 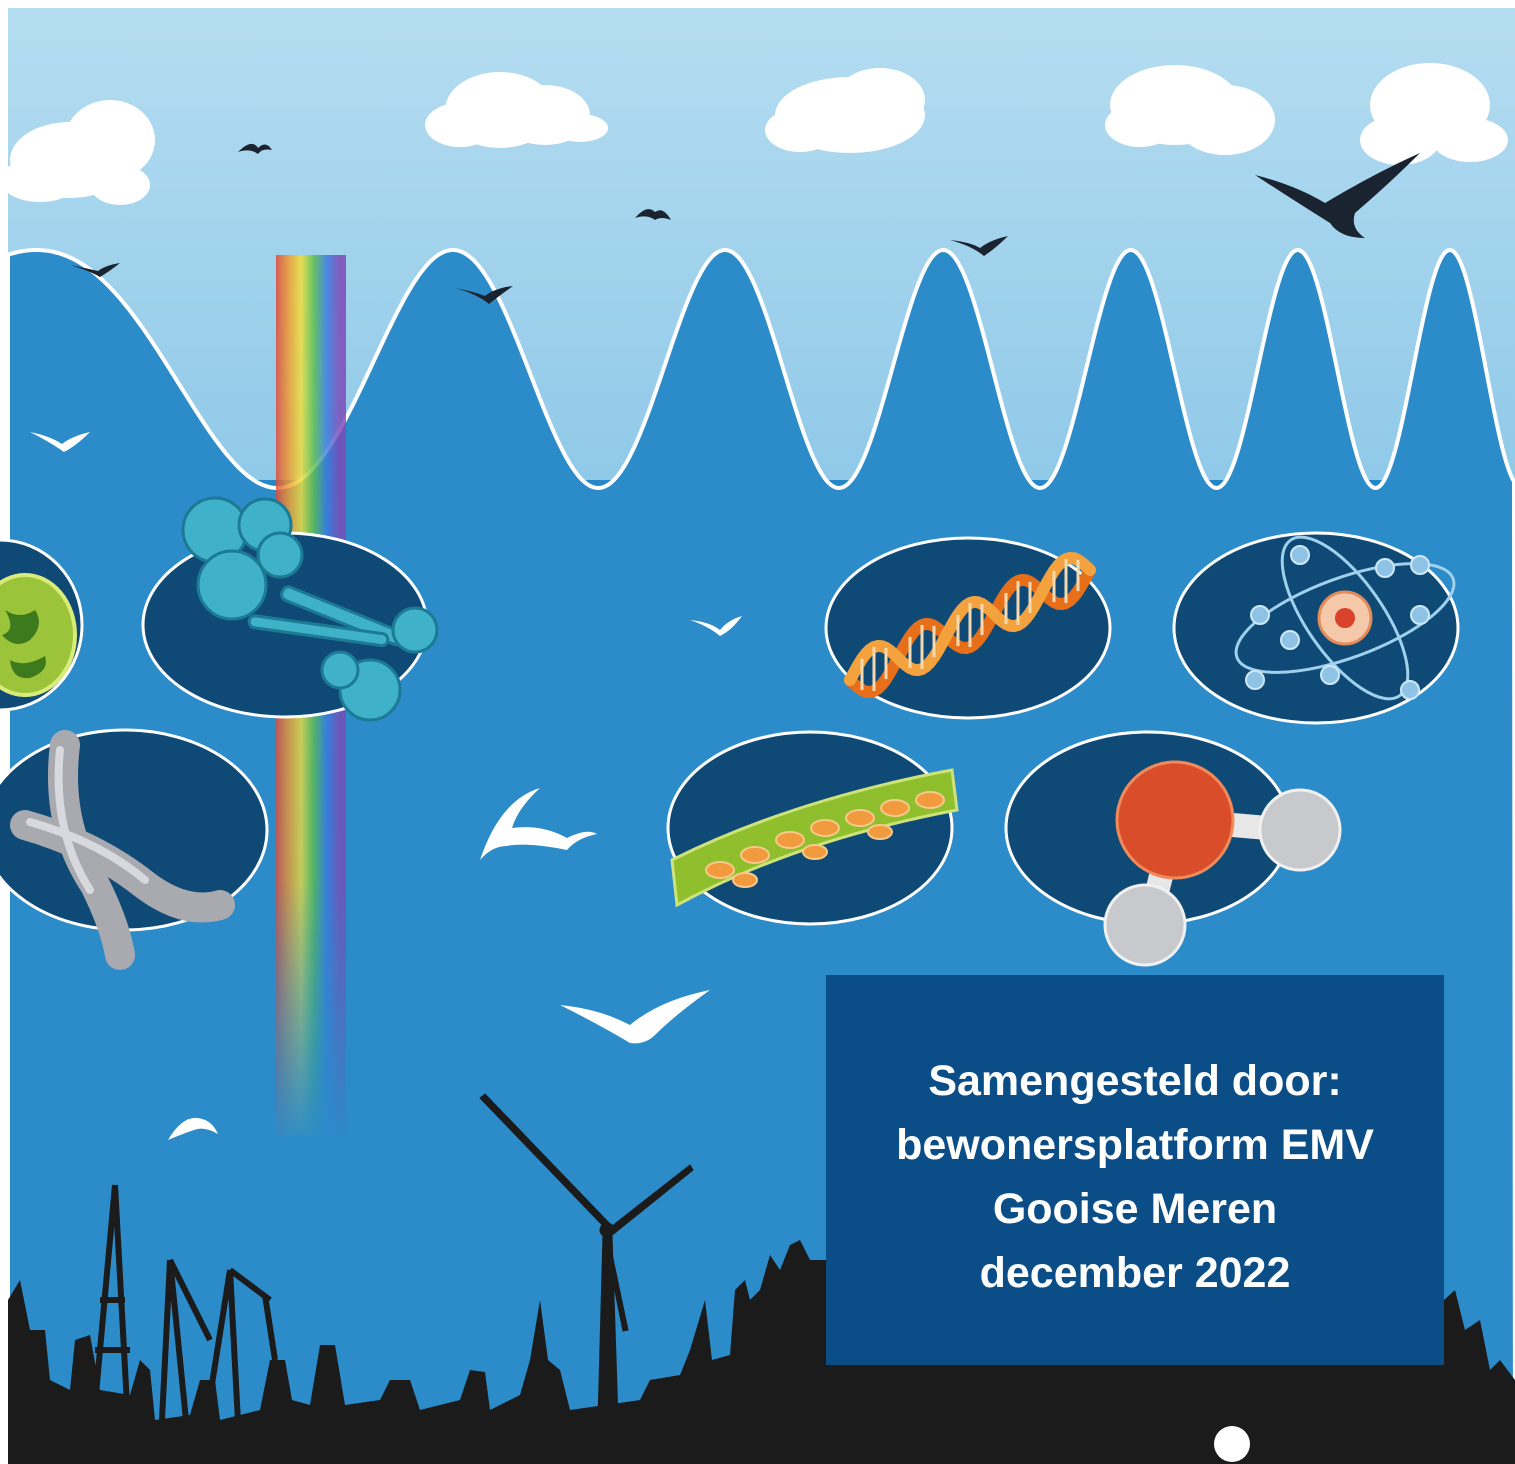 What do you see at coordinates (1135, 1209) in the screenshot?
I see `credit-line-3: Gooise Meren` at bounding box center [1135, 1209].